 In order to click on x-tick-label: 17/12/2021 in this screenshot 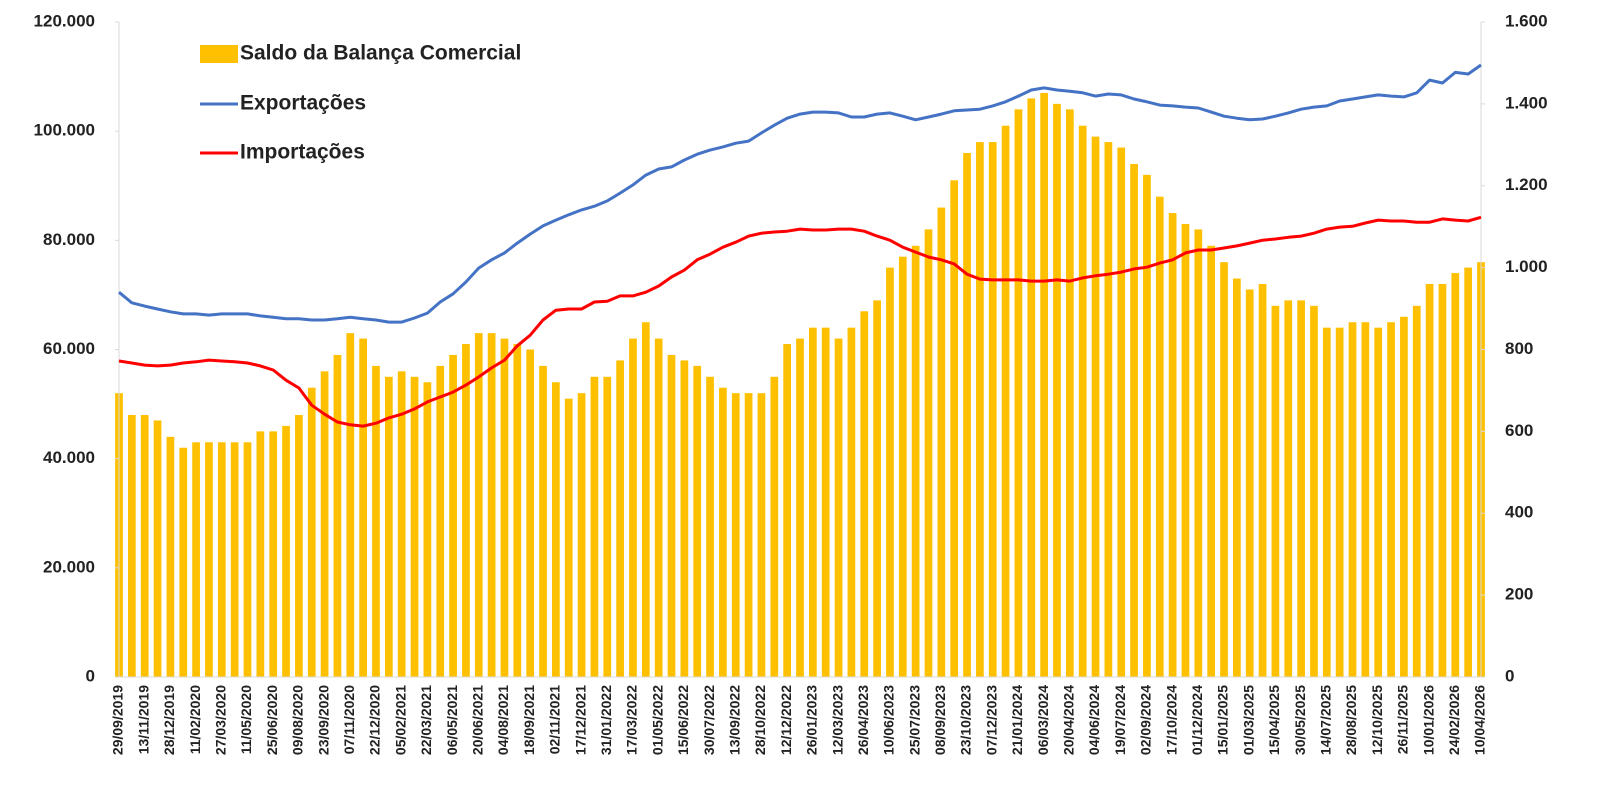, I will do `click(580, 720)`.